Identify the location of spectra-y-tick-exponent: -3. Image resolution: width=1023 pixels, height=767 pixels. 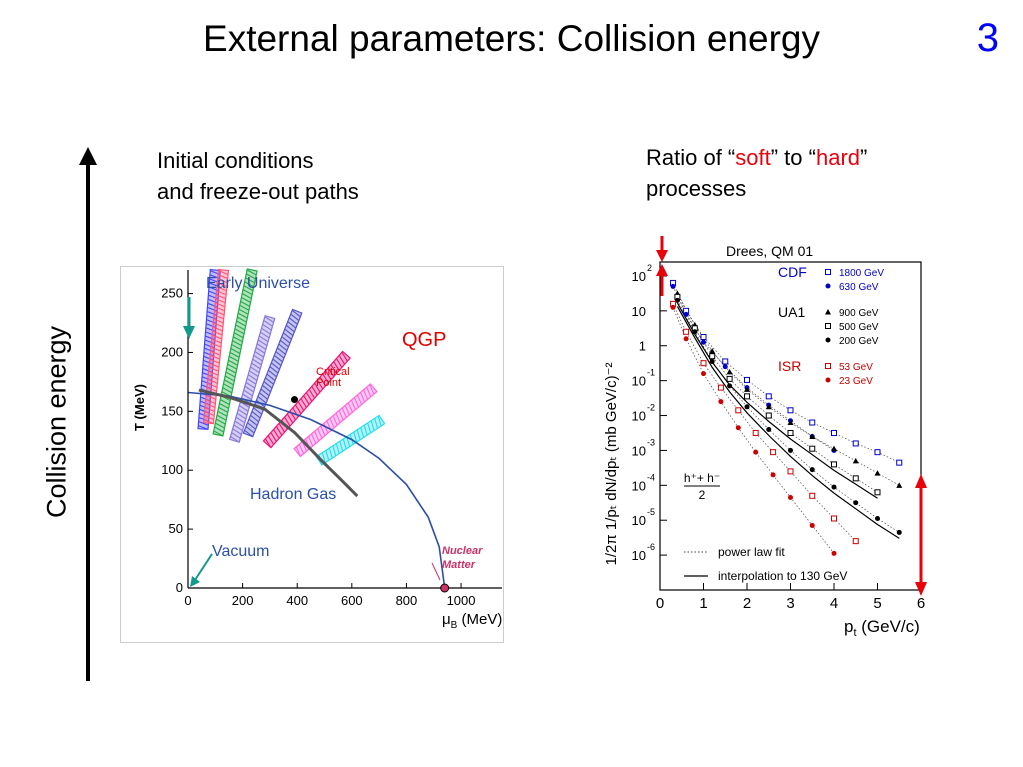
(651, 442).